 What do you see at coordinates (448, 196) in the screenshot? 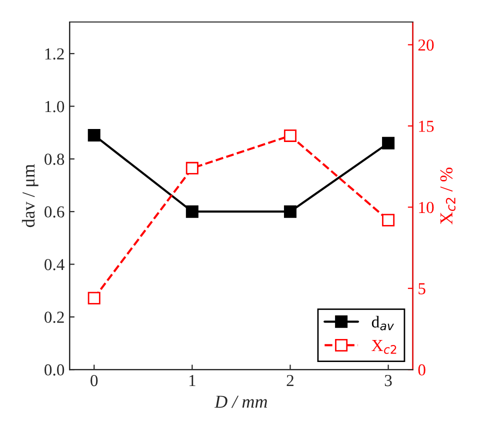
I see `y2-axis-title: X$_{c2}$ / %` at bounding box center [448, 196].